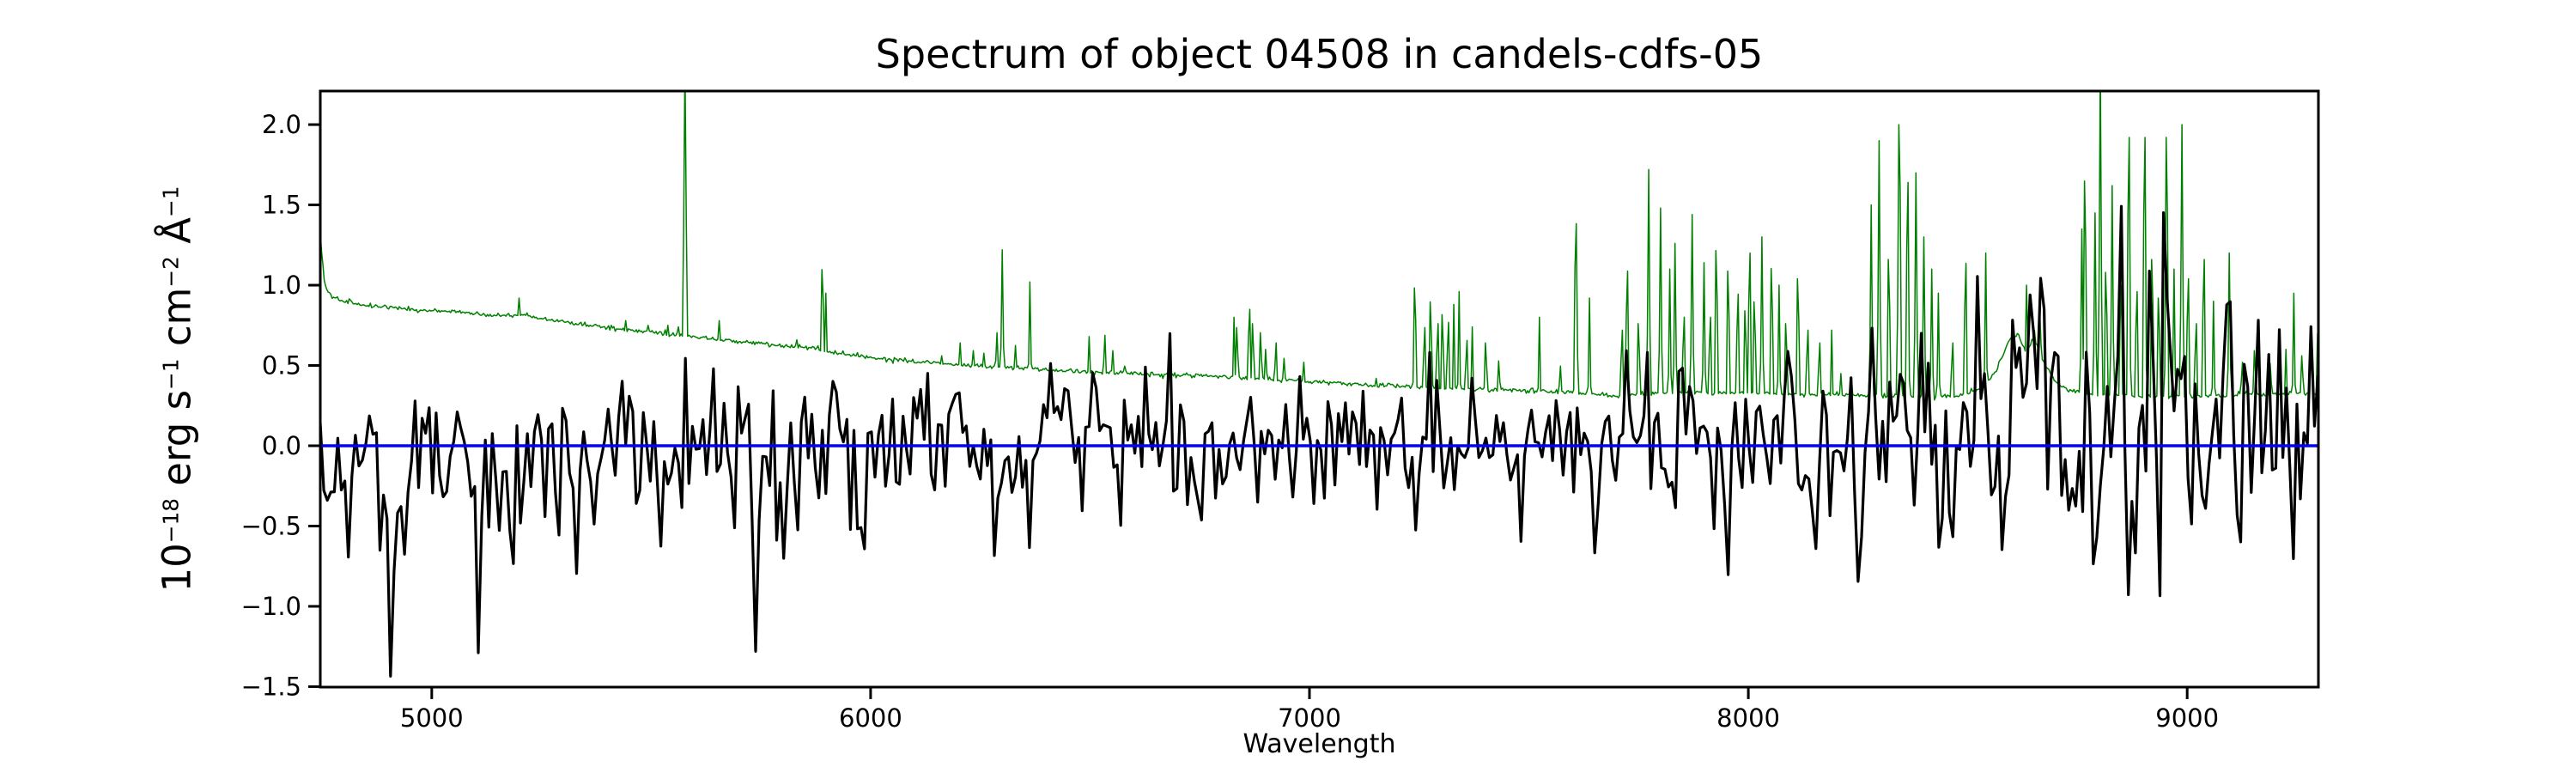 The image size is (2576, 773). I want to click on y-tick-label: 1.0, so click(281, 285).